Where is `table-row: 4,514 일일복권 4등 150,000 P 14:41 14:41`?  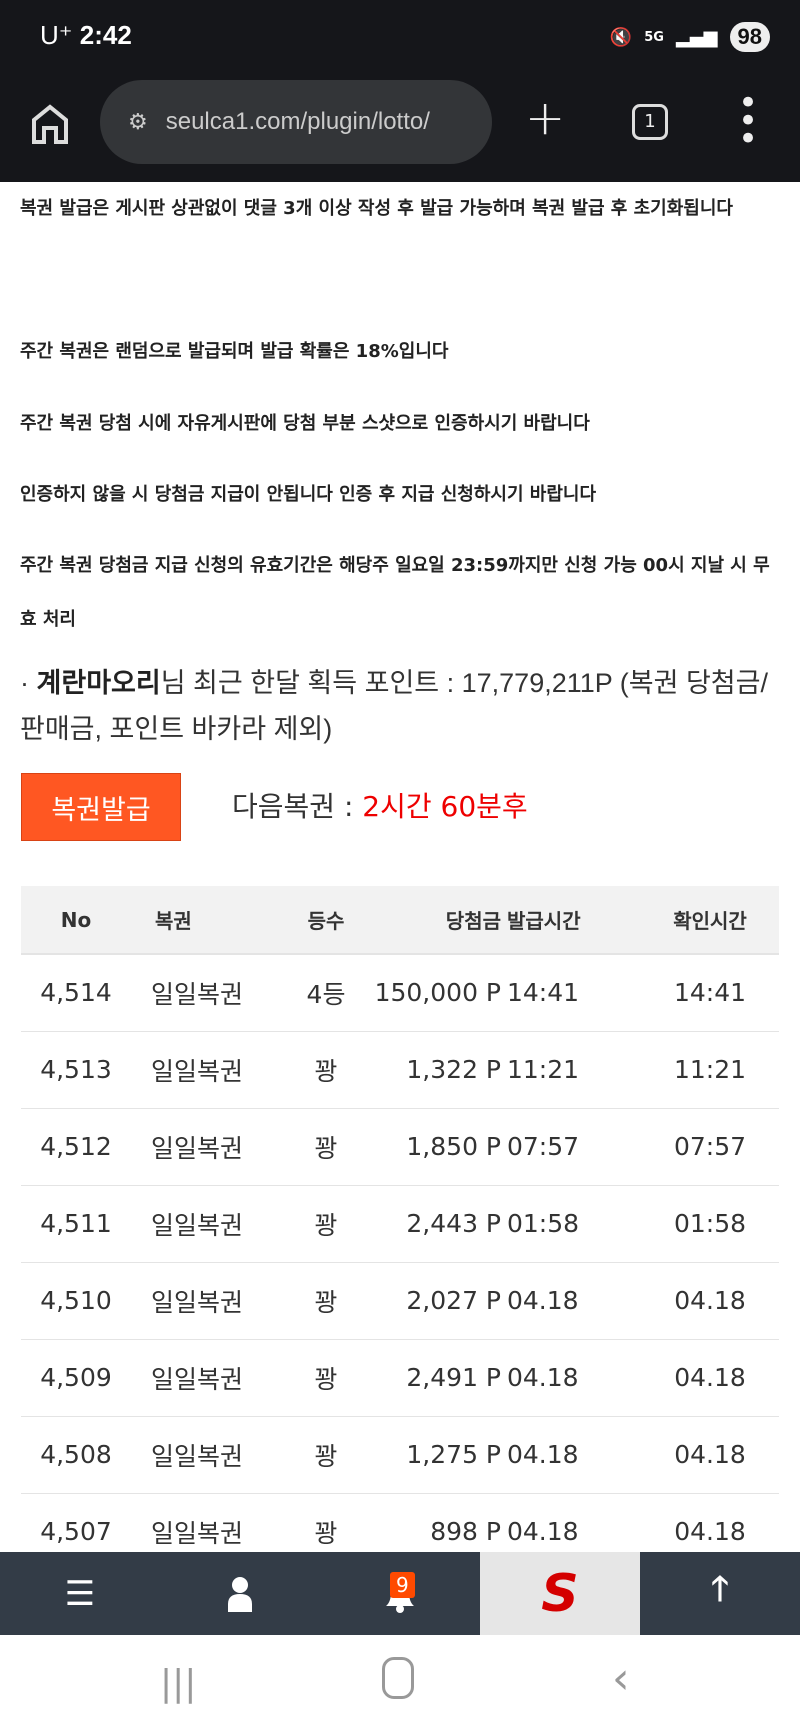 table-row: 4,514 일일복권 4등 150,000 P 14:41 14:41 is located at coordinates (400, 993).